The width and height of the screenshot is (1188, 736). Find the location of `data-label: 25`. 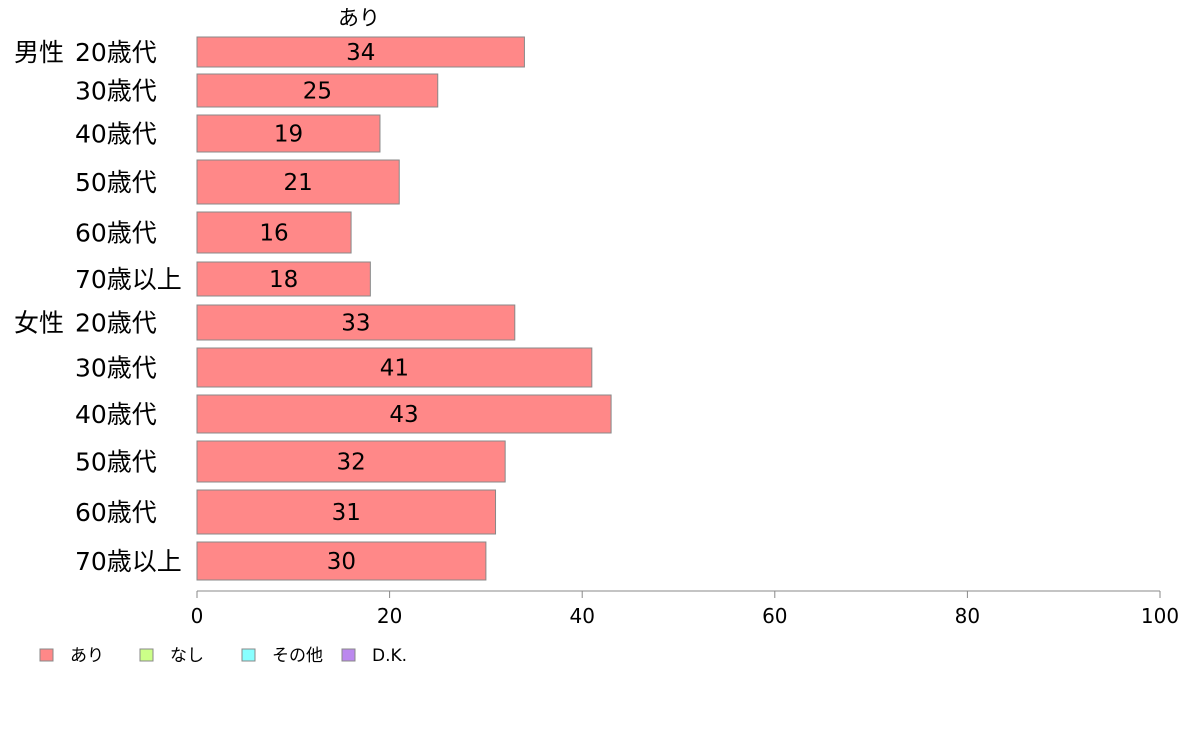

data-label: 25 is located at coordinates (317, 92).